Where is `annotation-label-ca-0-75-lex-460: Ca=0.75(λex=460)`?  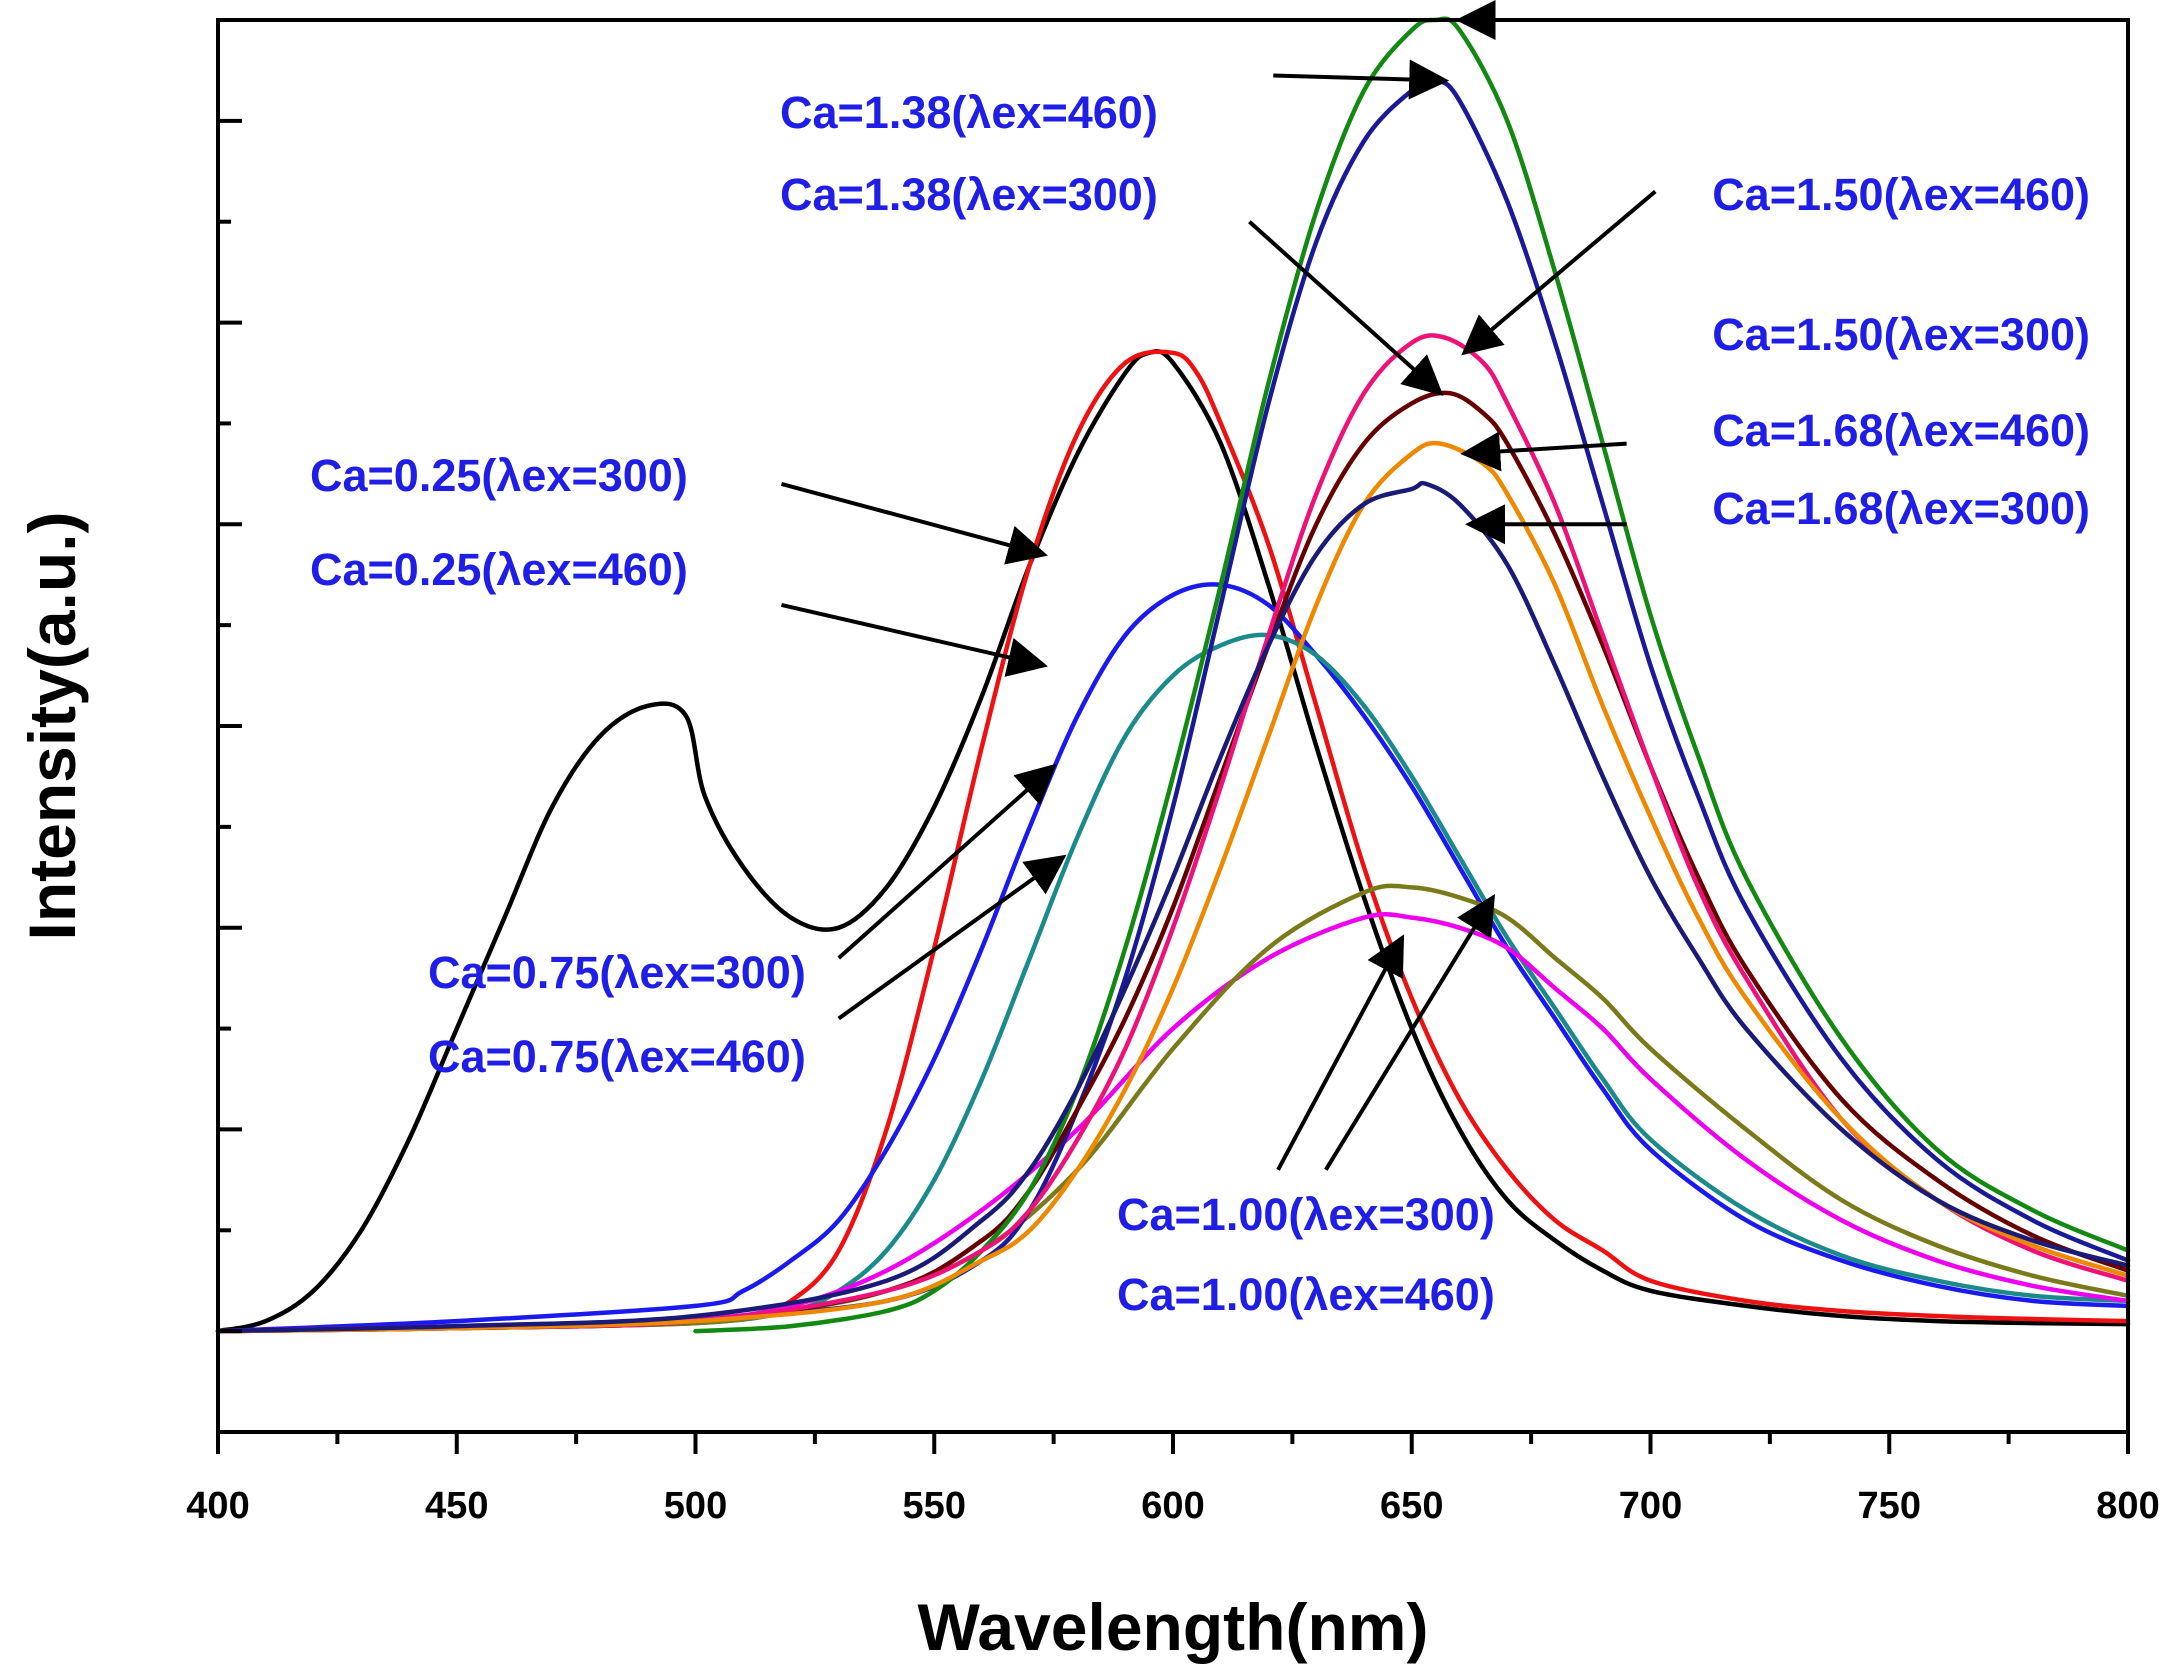
annotation-label-ca-0-75-lex-460: Ca=0.75(λex=460) is located at coordinates (617, 1056).